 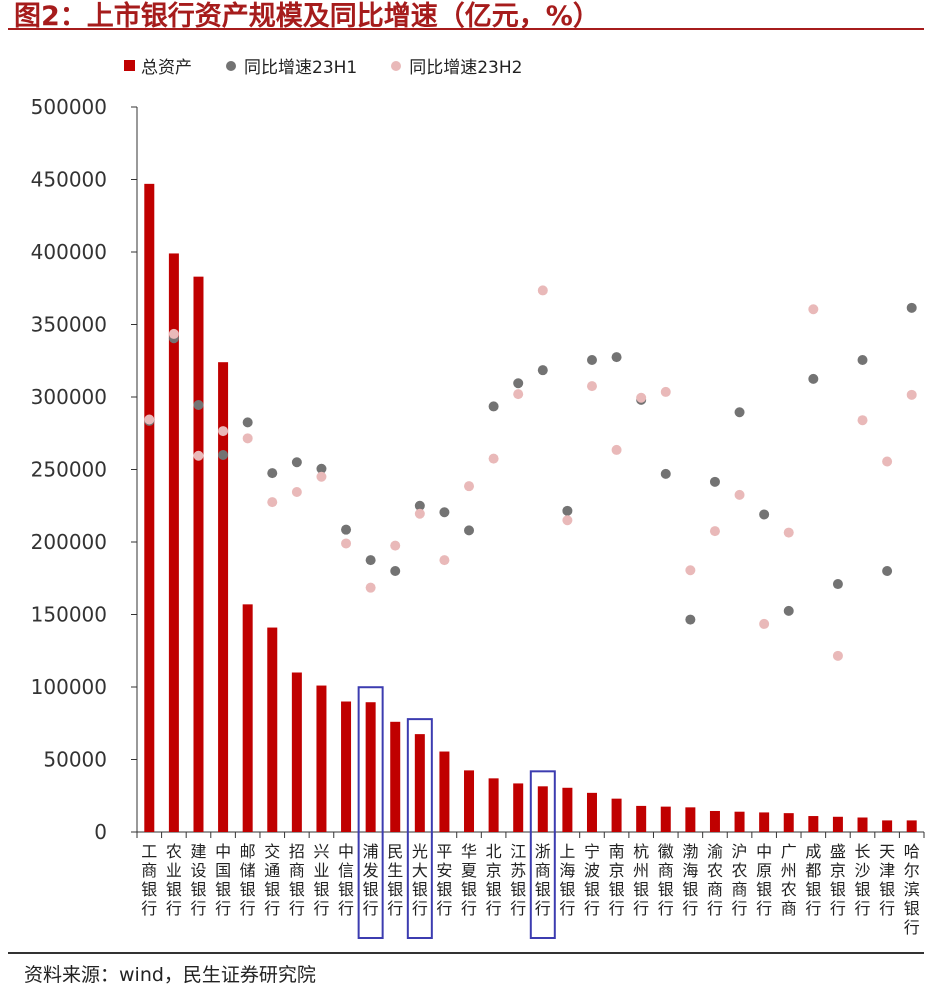 What do you see at coordinates (129, 65) in the screenshot?
I see `legend-swatch-bar` at bounding box center [129, 65].